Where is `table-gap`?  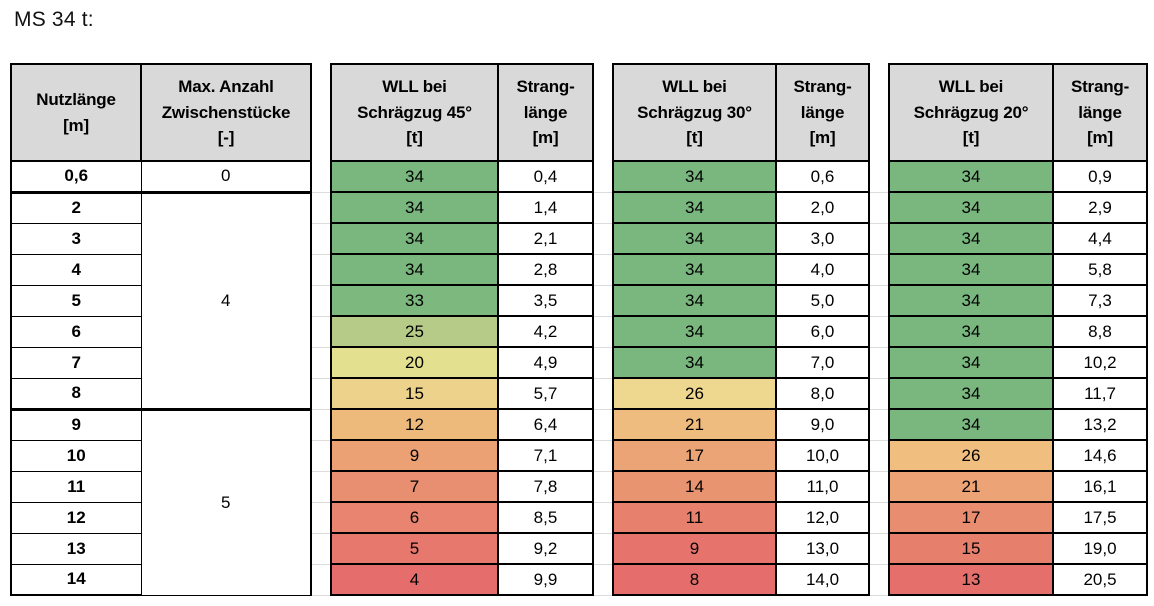
table-gap is located at coordinates (603, 112).